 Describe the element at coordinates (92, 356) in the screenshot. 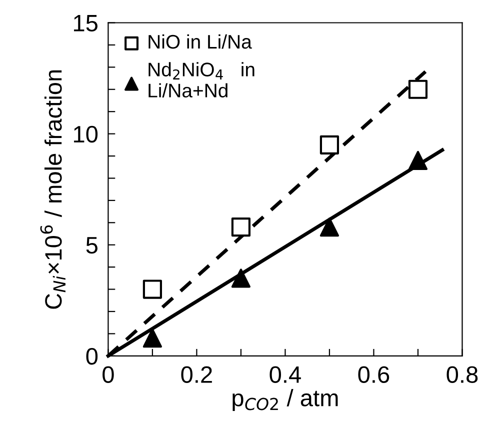

I see `y-tick-label: 0` at that location.